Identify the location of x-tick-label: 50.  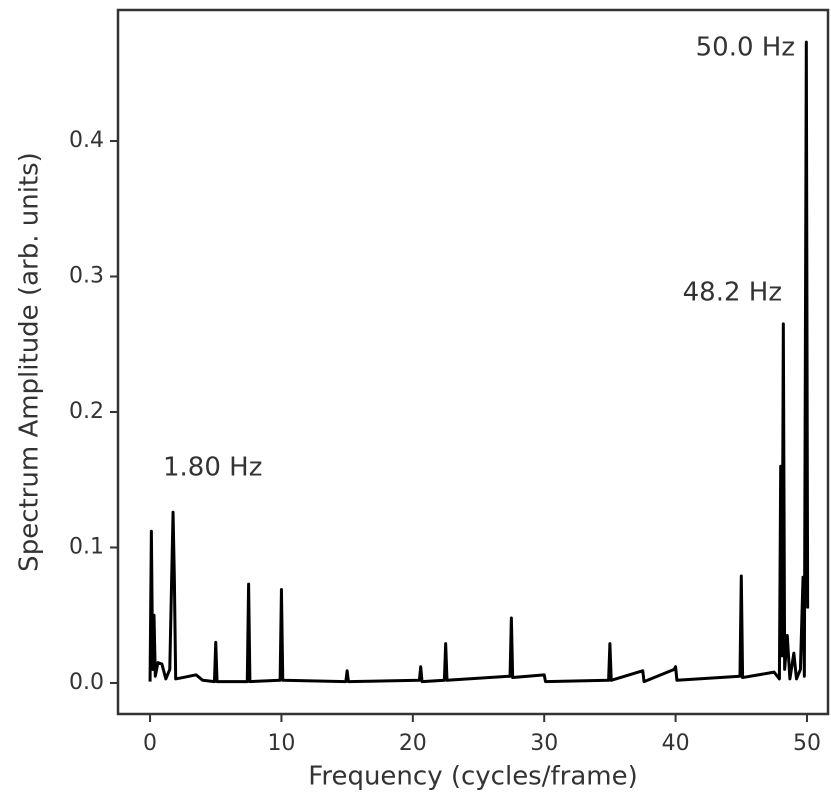
(807, 743).